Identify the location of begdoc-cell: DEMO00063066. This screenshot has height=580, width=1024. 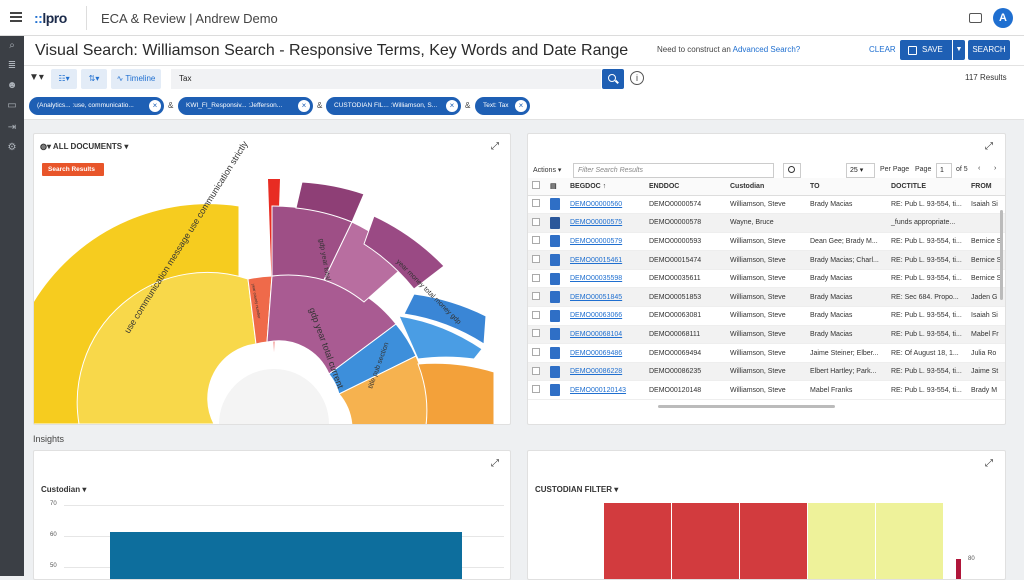
(605, 316).